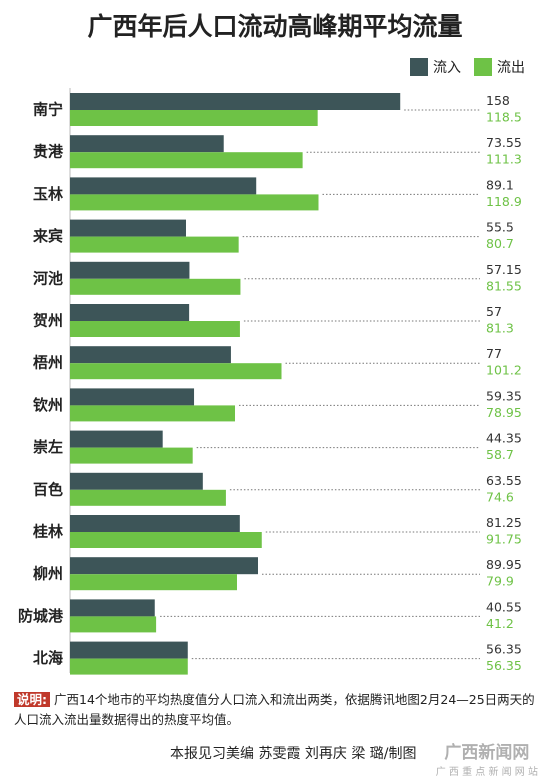 The height and width of the screenshot is (778, 550). I want to click on value-label: 80.7, so click(500, 243).